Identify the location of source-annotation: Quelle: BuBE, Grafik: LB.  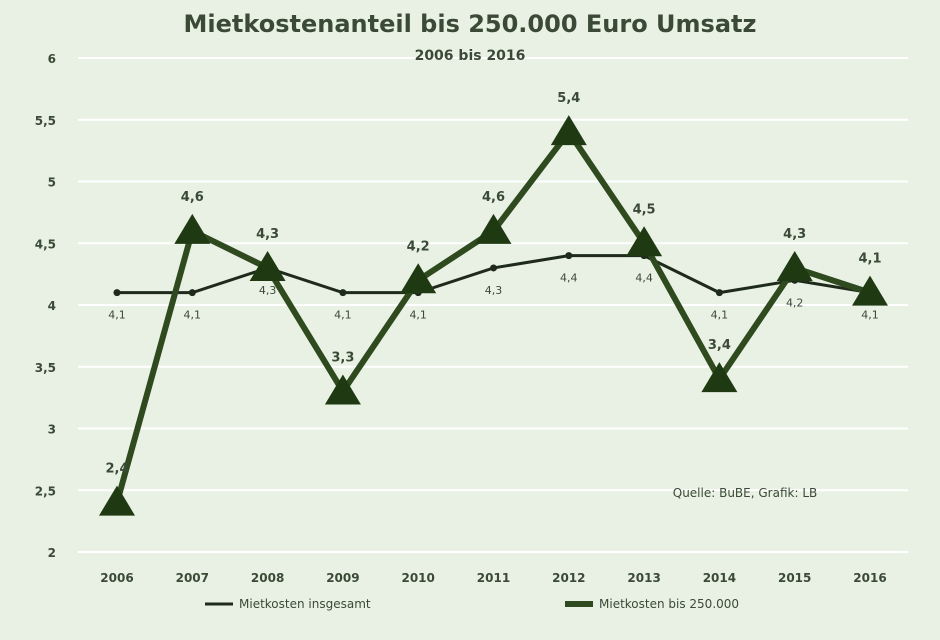
(745, 493).